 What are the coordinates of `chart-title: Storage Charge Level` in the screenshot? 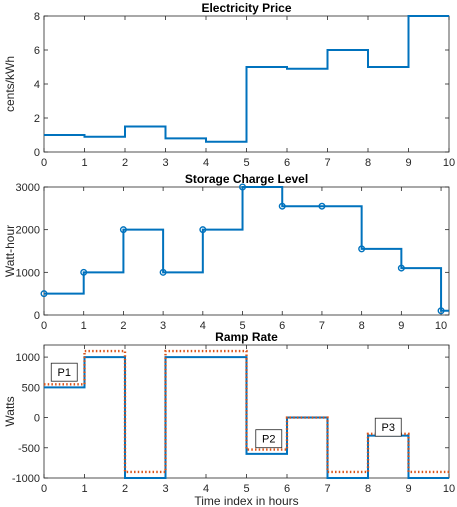 It's located at (246, 179).